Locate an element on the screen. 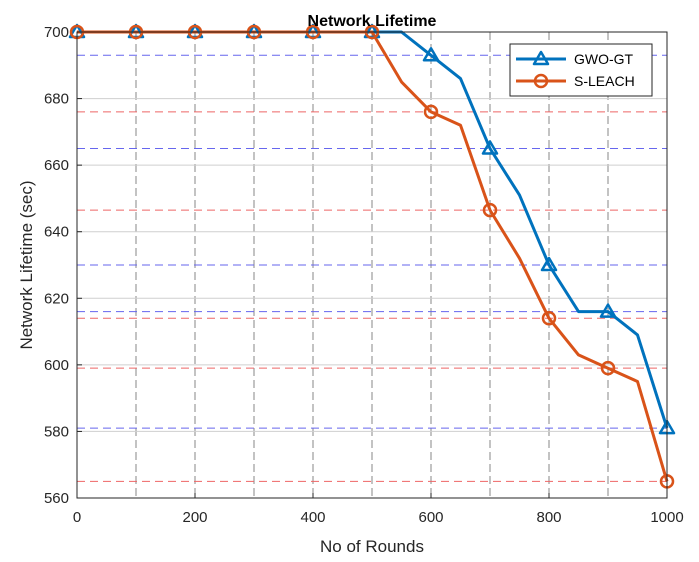 This screenshot has height=562, width=699. x-axis-label: No of Rounds is located at coordinates (372, 546).